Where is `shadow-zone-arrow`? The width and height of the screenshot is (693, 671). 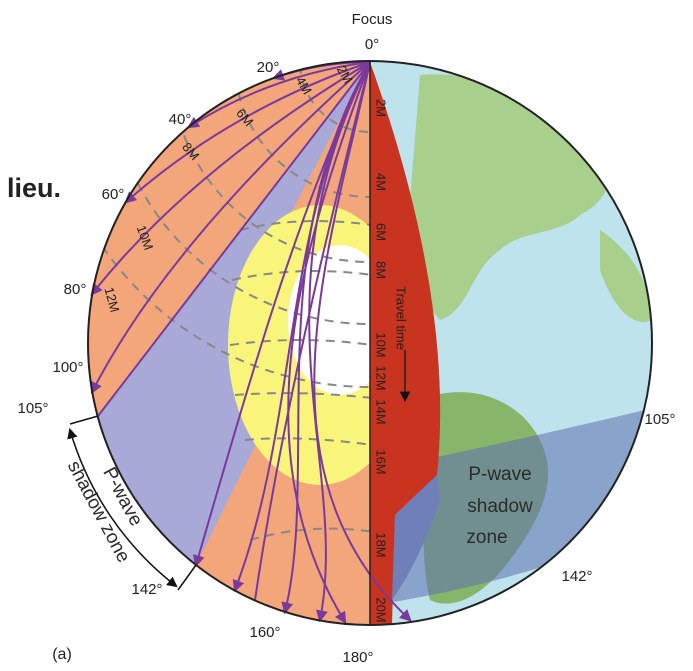
shadow-zone-arrow is located at coordinates (122, 507).